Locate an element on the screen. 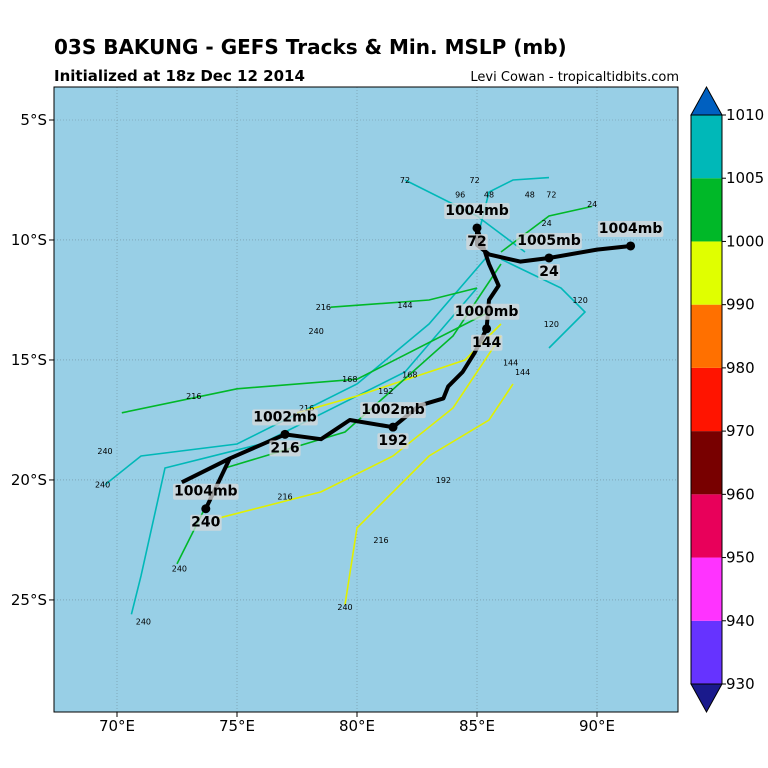 Image resolution: width=768 pixels, height=768 pixels. x-tick-label: 75°E is located at coordinates (237, 726).